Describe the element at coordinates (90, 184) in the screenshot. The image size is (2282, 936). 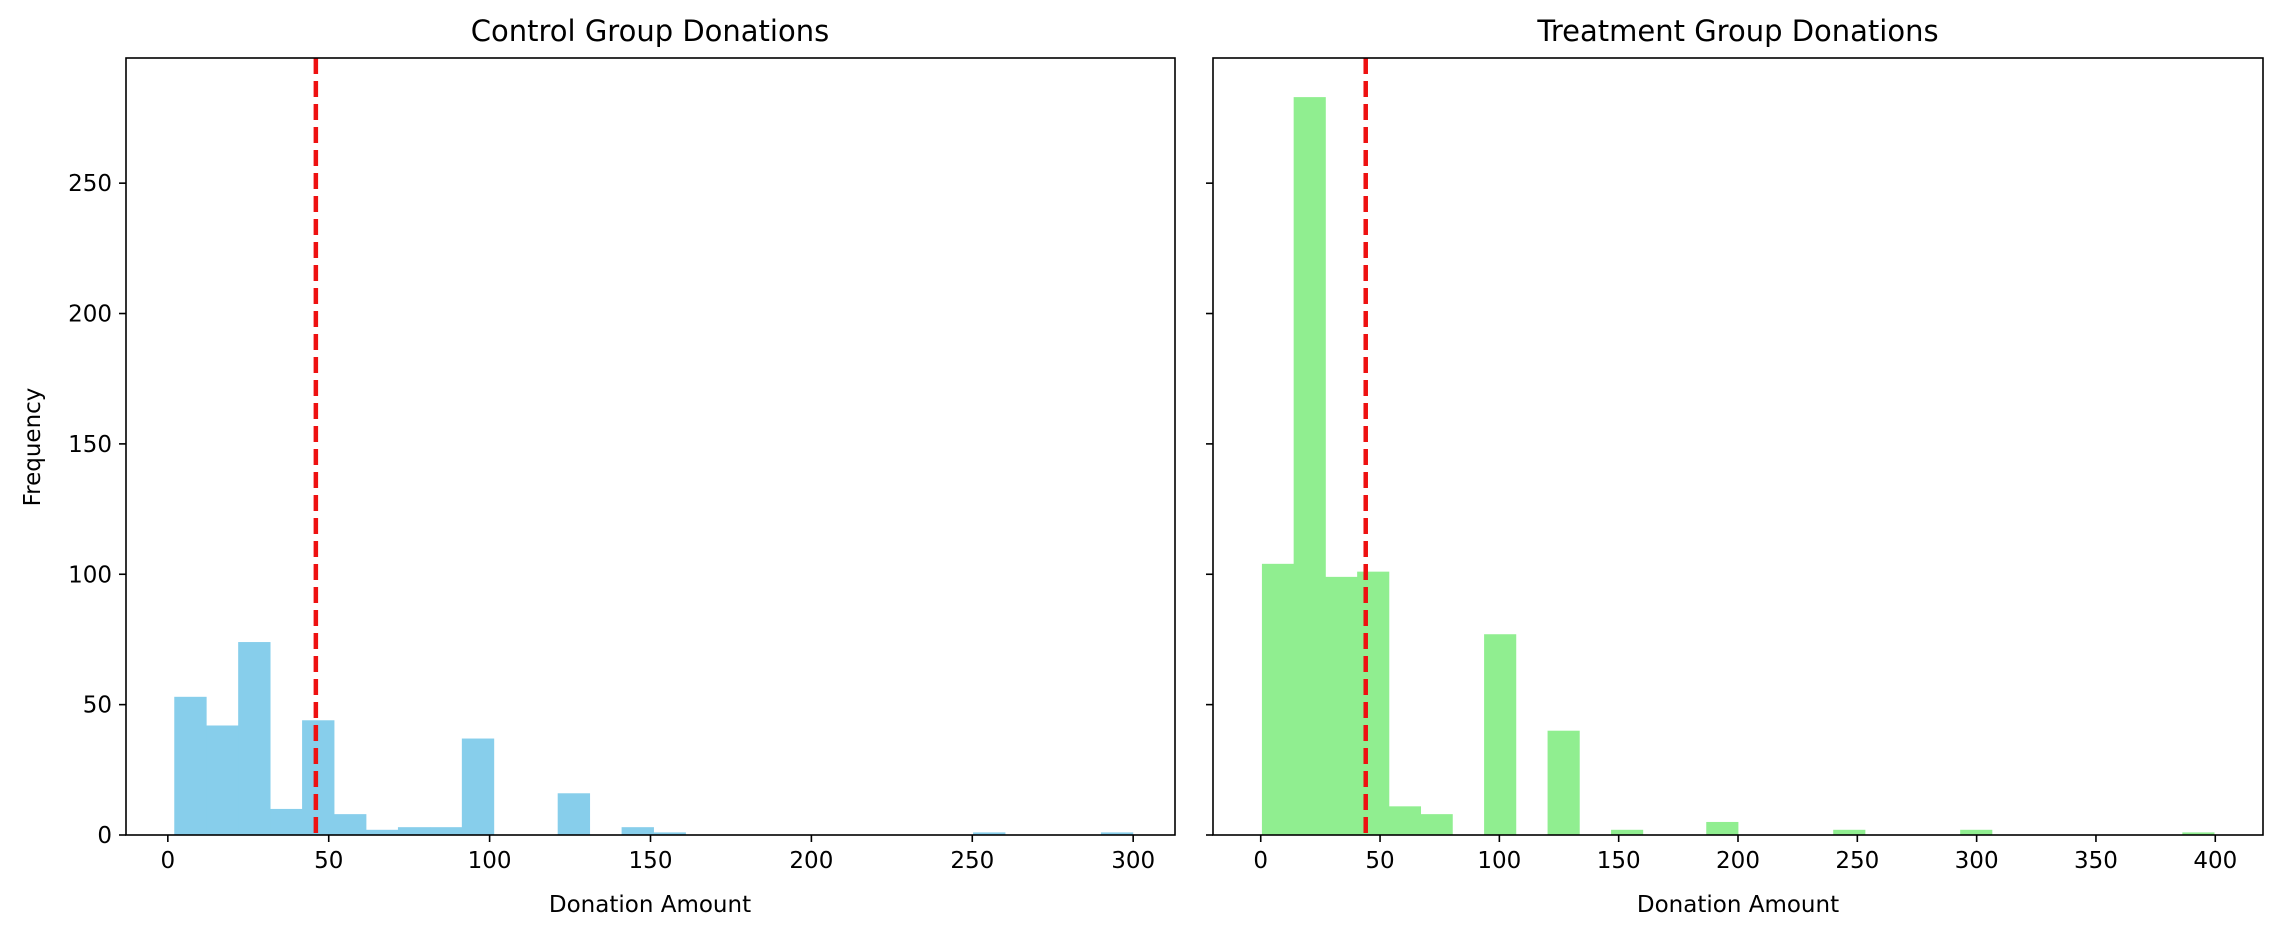
I see `y-tick-label: 250` at that location.